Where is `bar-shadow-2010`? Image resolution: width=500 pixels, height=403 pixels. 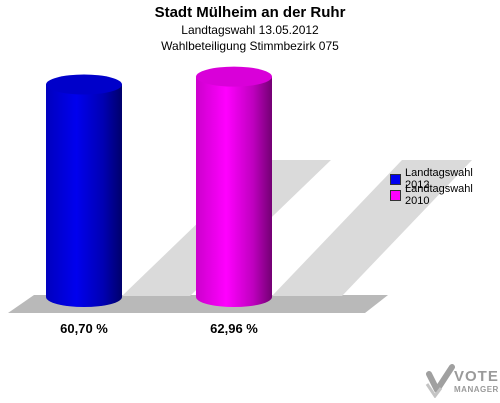 bar-shadow-2010 is located at coordinates (372, 228).